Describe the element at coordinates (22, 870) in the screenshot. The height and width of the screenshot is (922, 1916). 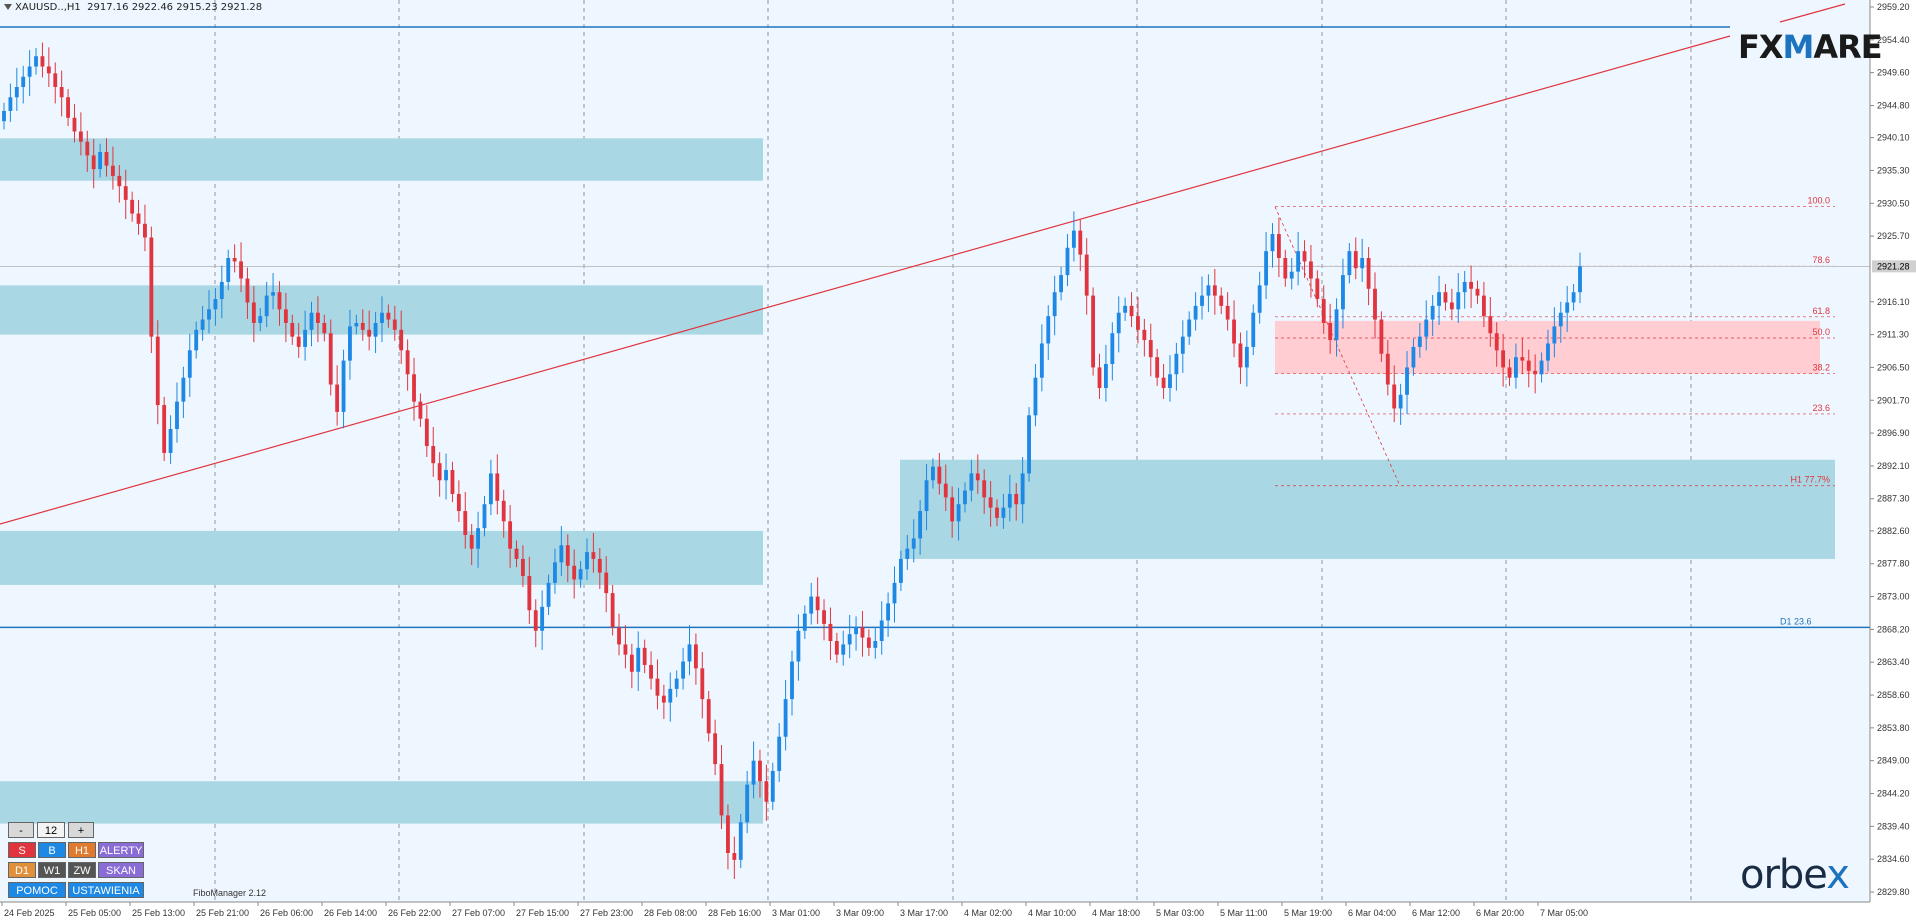
I see `d1-button: D1` at that location.